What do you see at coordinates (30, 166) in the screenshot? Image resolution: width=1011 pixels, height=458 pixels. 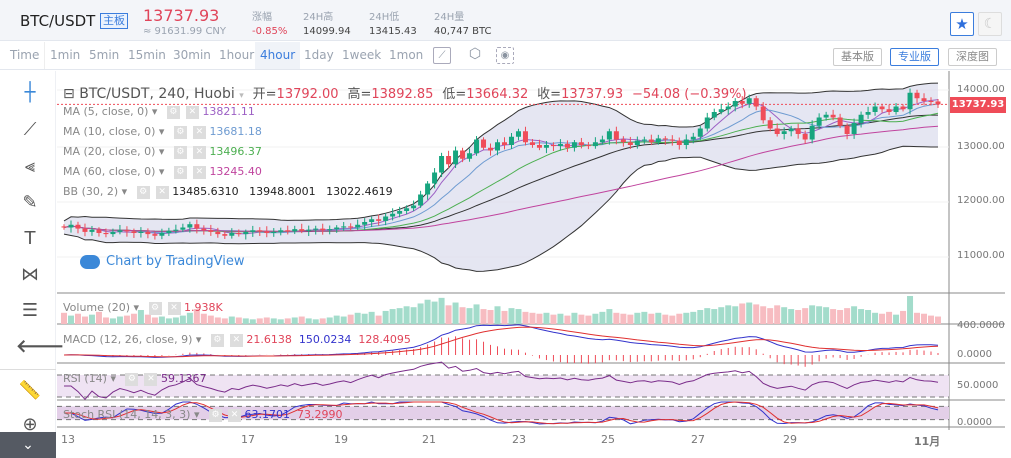 I see `pitchfork-icon: ⫷` at bounding box center [30, 166].